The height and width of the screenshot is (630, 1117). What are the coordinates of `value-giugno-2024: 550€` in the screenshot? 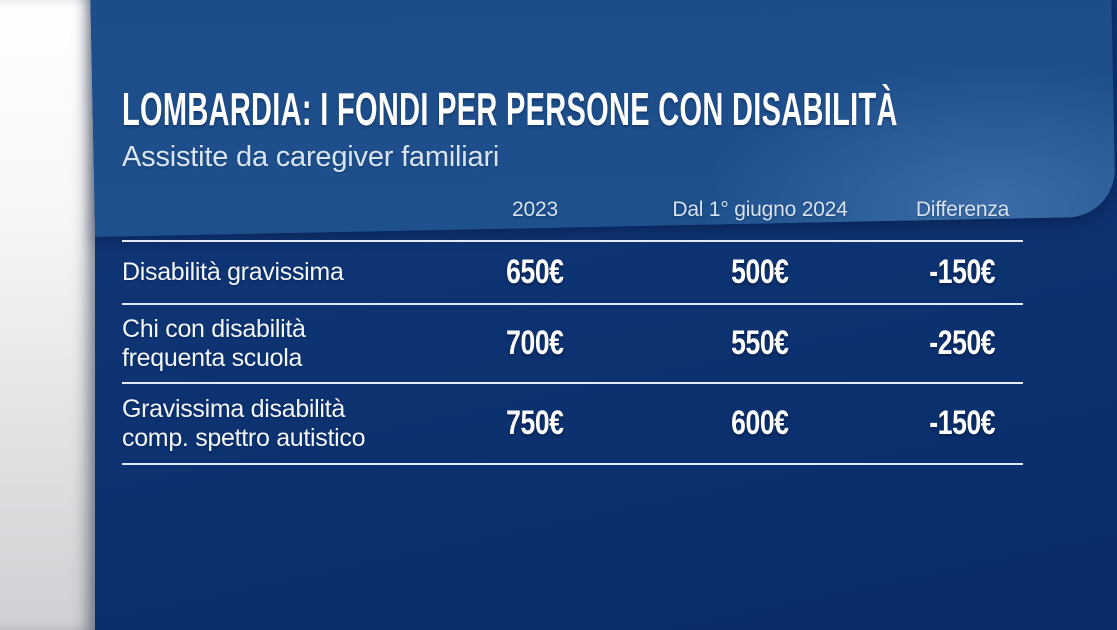 It's located at (760, 343).